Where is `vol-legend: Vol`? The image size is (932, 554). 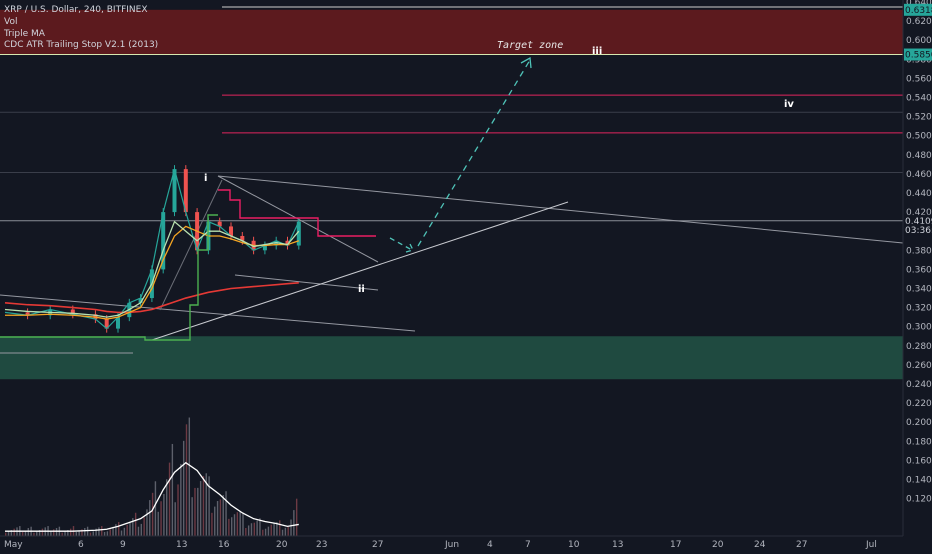 vol-legend: Vol is located at coordinates (10, 22).